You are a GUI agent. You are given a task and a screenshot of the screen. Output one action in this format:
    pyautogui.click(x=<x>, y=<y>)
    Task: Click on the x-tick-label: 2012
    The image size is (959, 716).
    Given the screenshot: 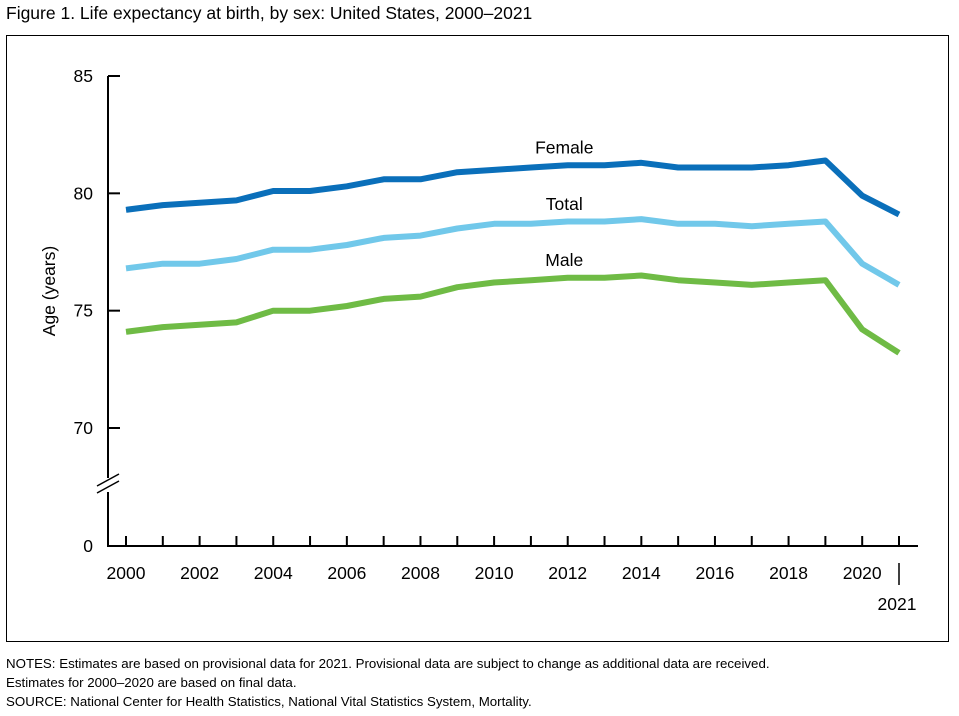 What is the action you would take?
    pyautogui.click(x=567, y=573)
    